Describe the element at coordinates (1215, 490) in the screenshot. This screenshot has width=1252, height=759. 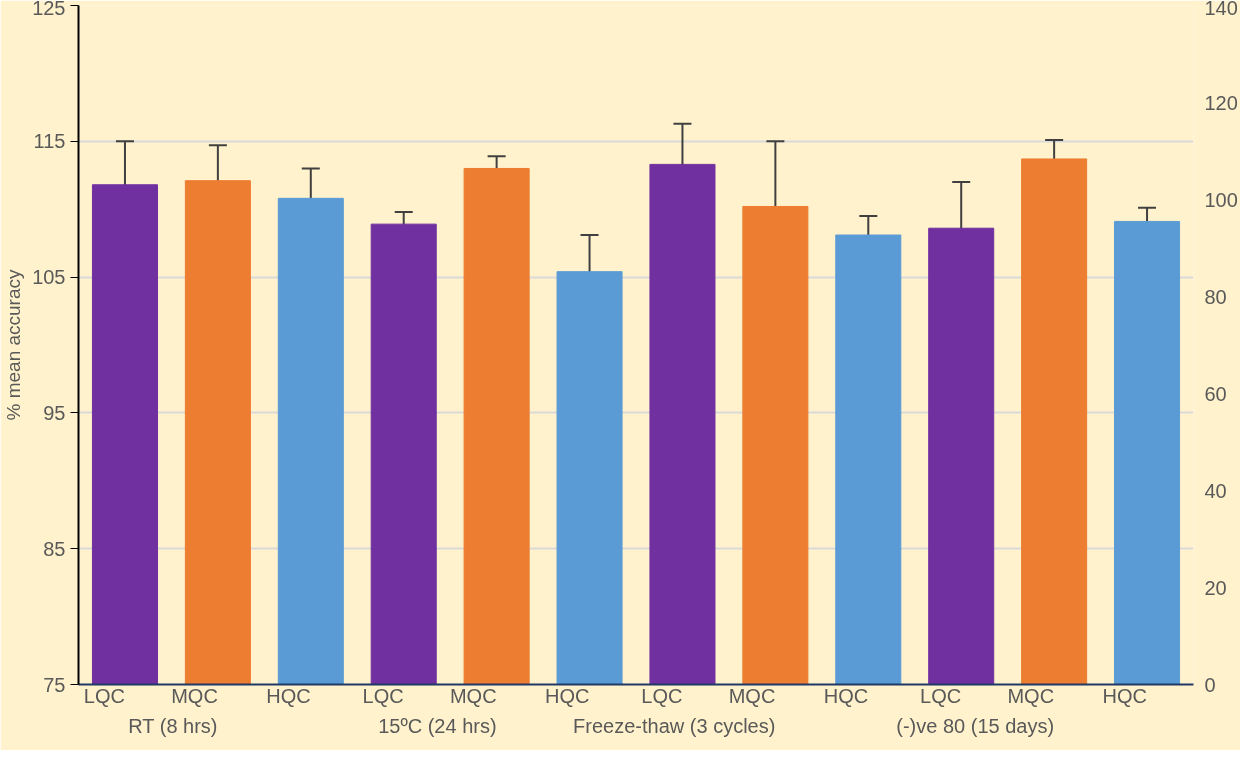
I see `y2-tick-label: 40` at that location.